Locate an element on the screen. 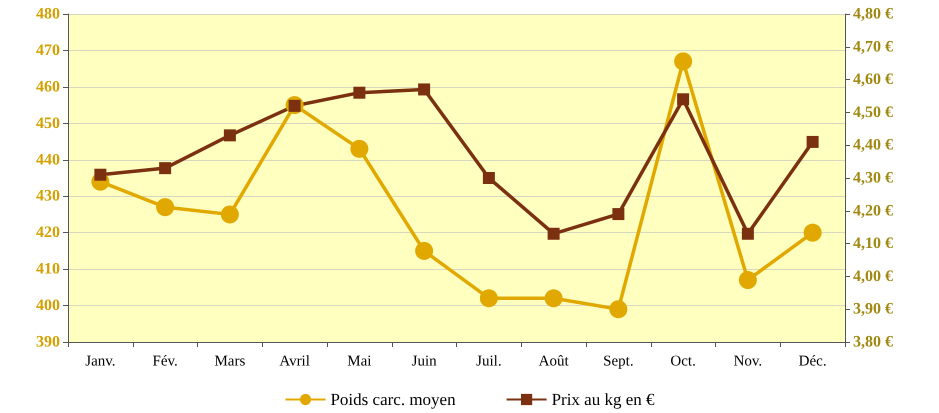 The height and width of the screenshot is (413, 939). x-tick-label: Nov. is located at coordinates (748, 362).